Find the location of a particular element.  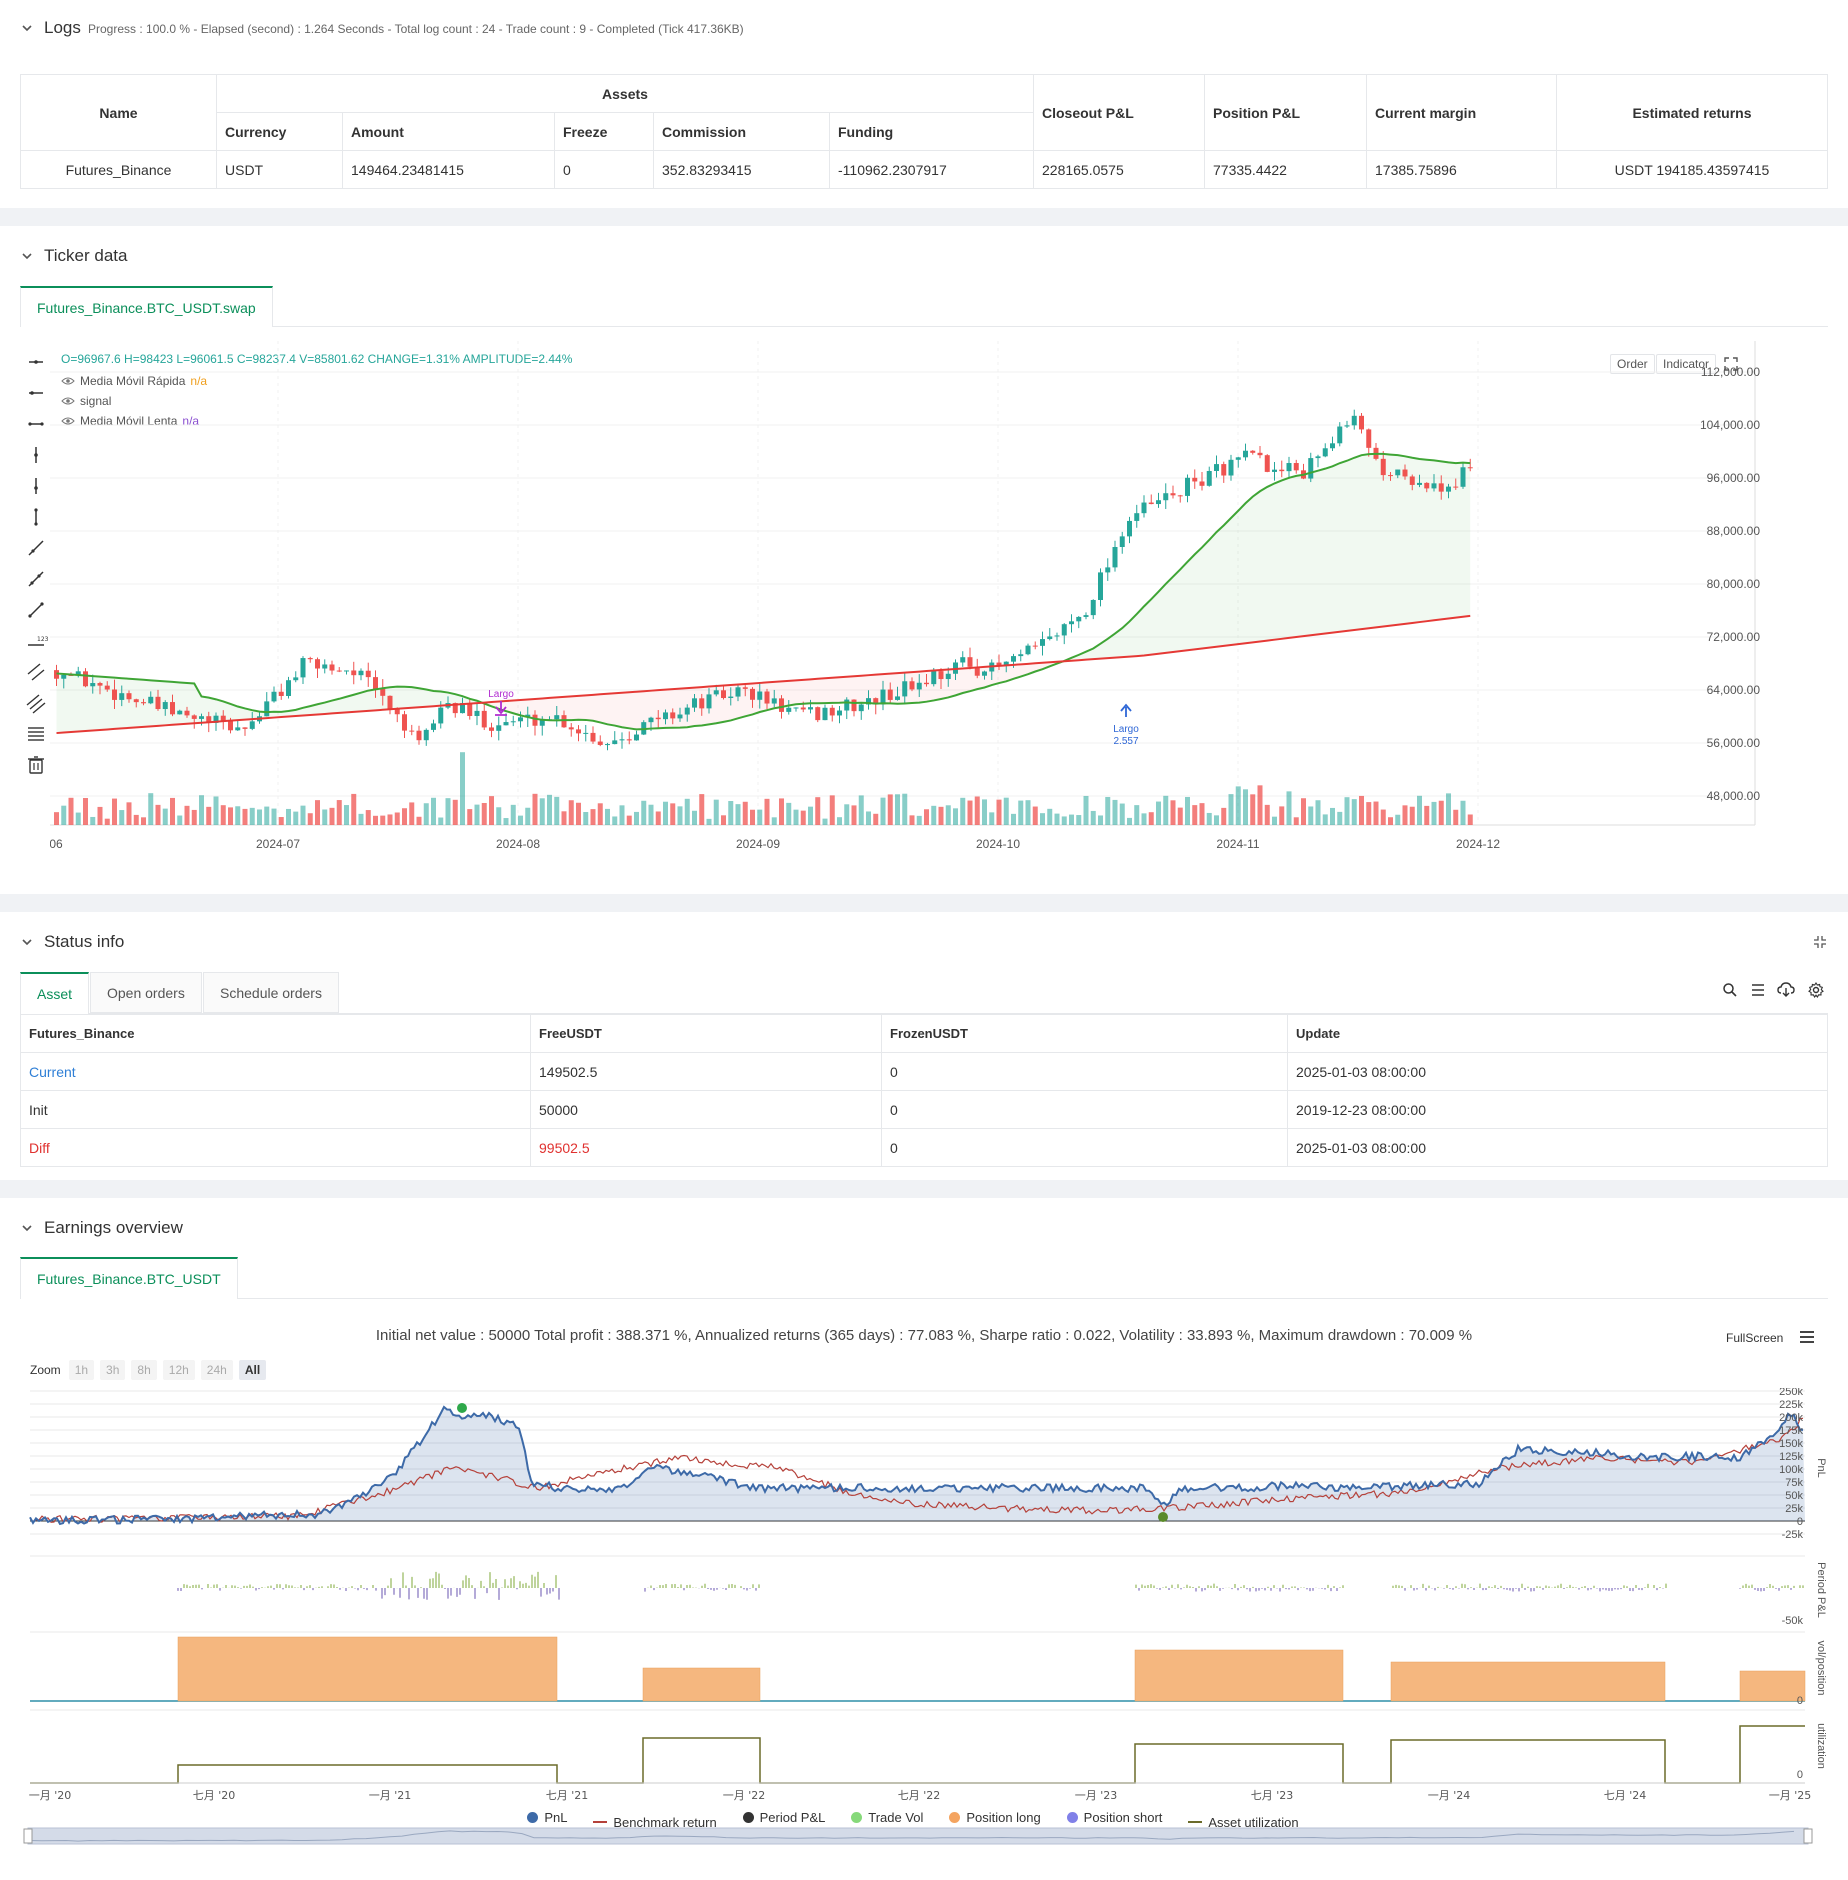

logs-header: Logs is located at coordinates (50, 28).